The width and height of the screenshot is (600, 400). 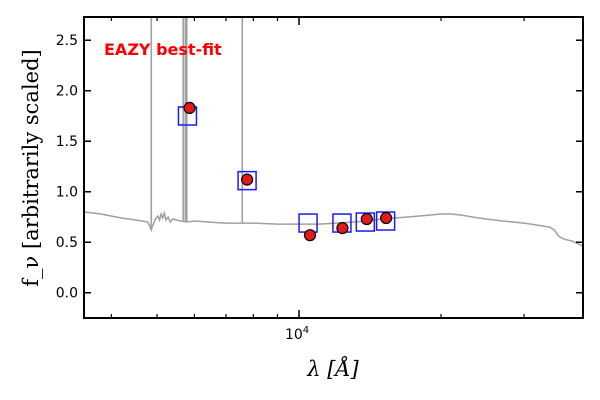 What do you see at coordinates (67, 92) in the screenshot?
I see `y-tick-label-4: 2.0` at bounding box center [67, 92].